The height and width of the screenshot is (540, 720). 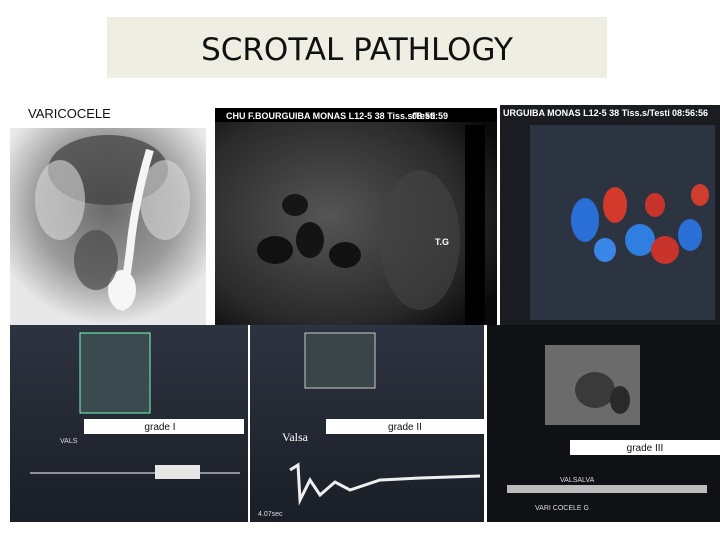 I want to click on panel-time: 08:59:59, so click(x=430, y=116).